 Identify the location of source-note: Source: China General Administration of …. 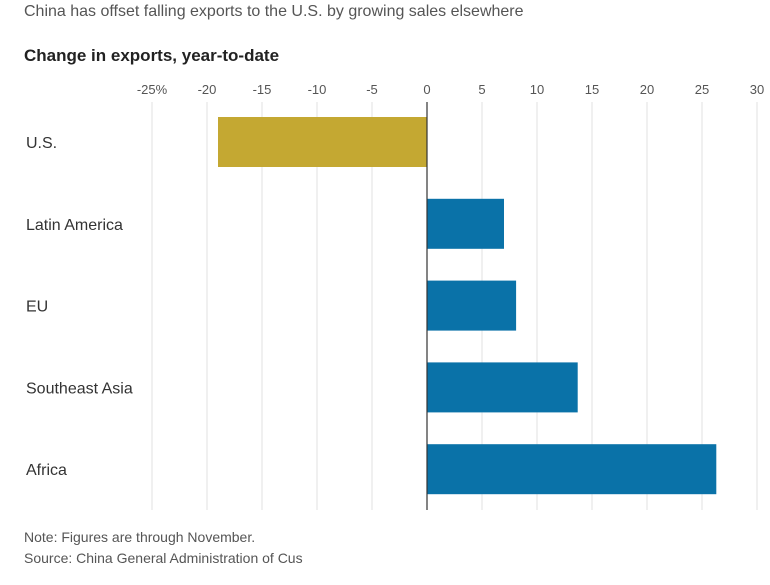
(163, 558).